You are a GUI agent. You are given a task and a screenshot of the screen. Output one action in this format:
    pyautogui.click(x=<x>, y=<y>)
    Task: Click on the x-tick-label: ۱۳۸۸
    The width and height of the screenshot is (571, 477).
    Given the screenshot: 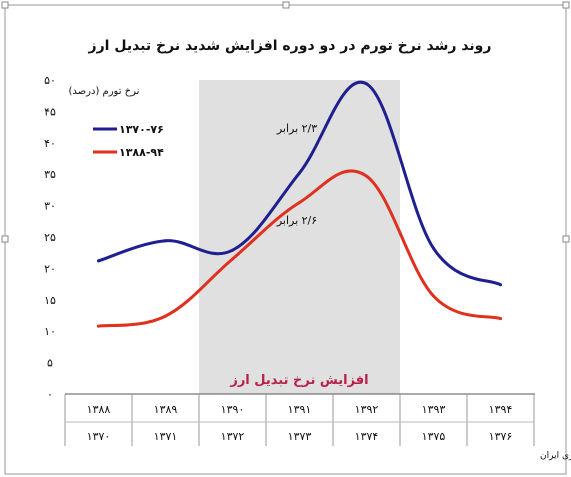 What is the action you would take?
    pyautogui.click(x=99, y=409)
    